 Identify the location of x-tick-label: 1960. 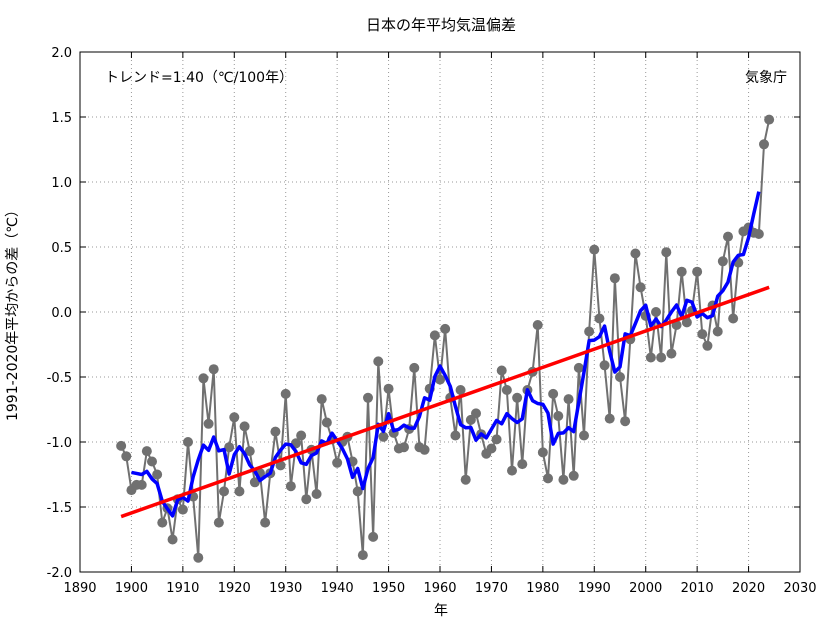
(439, 588).